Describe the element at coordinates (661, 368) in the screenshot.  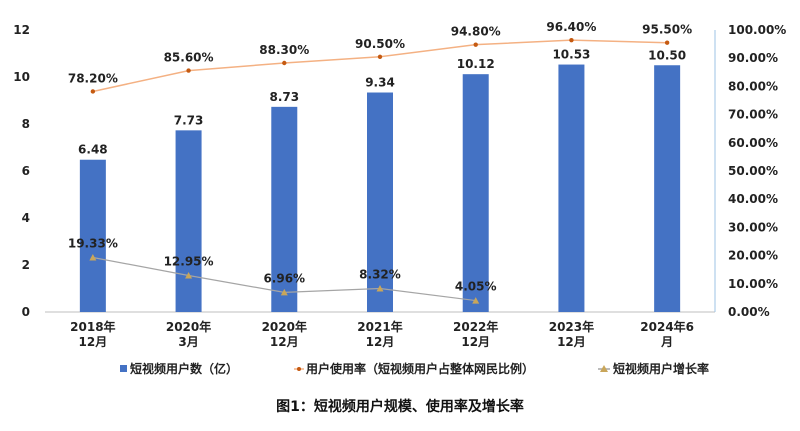
I see `legend-label-growth: 短视频用户增长率` at that location.